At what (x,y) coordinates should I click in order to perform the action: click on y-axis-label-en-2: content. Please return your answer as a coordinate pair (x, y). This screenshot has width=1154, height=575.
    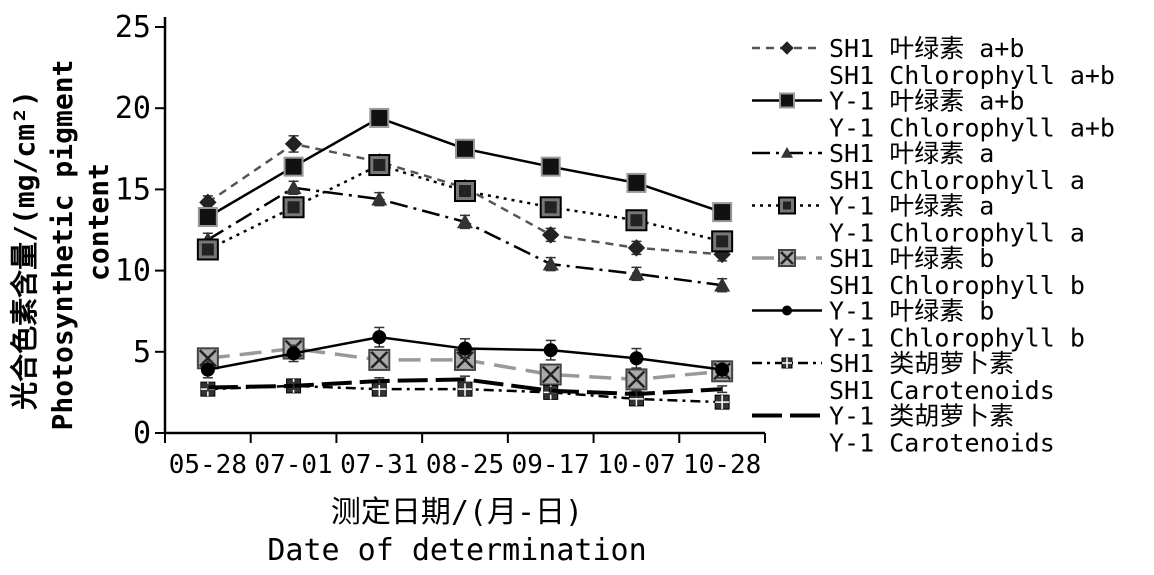
    Looking at the image, I should click on (98, 222).